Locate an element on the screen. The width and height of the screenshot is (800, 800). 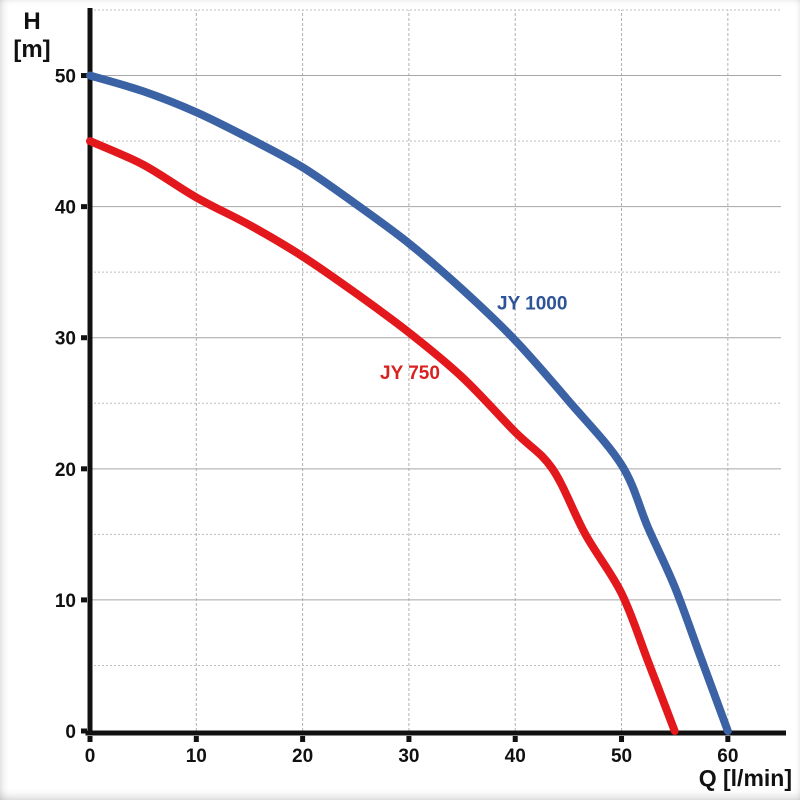
curve-label-jy1000: JY 1000 is located at coordinates (532, 303).